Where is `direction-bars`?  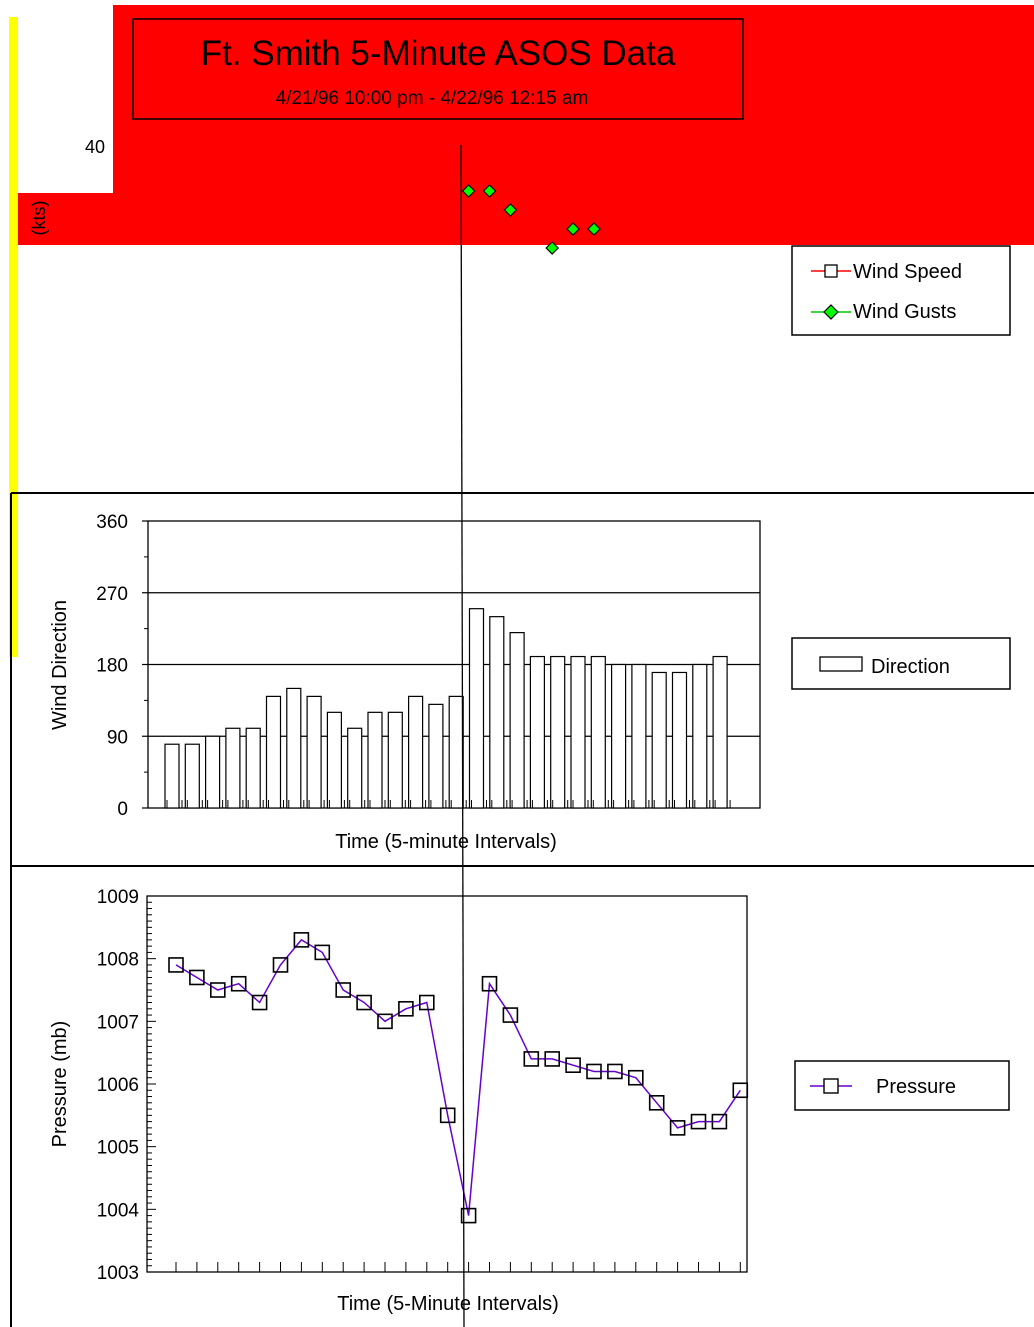
direction-bars is located at coordinates (447, 708).